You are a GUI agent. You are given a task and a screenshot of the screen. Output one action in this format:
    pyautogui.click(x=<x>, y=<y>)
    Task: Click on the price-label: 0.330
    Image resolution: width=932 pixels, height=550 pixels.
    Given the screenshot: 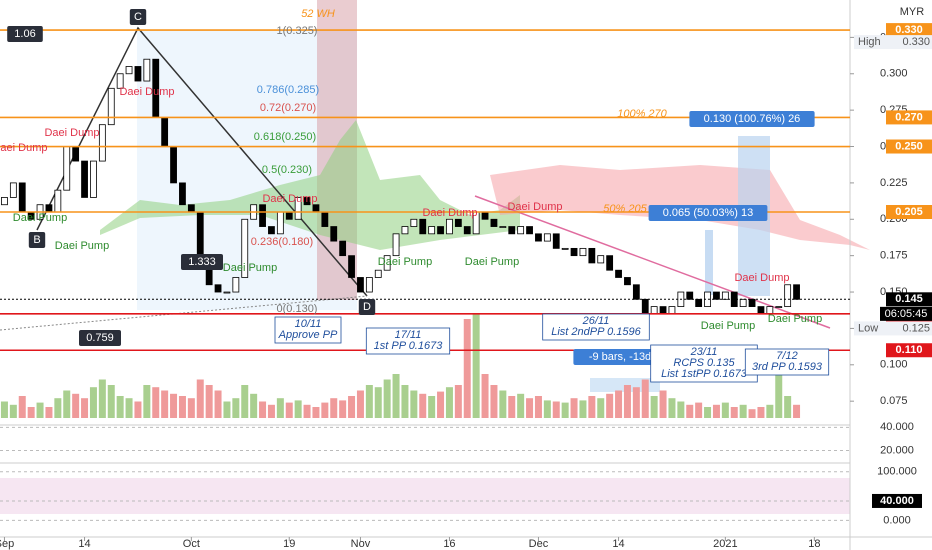 What is the action you would take?
    pyautogui.click(x=909, y=30)
    